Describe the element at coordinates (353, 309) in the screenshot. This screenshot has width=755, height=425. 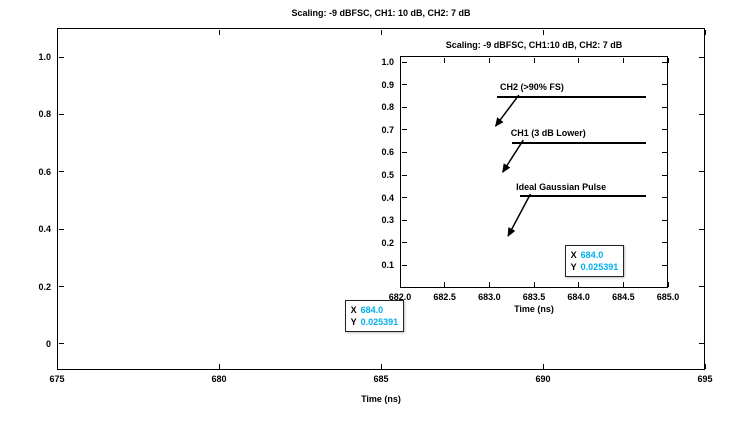
I see `datatip-x-label: X` at that location.